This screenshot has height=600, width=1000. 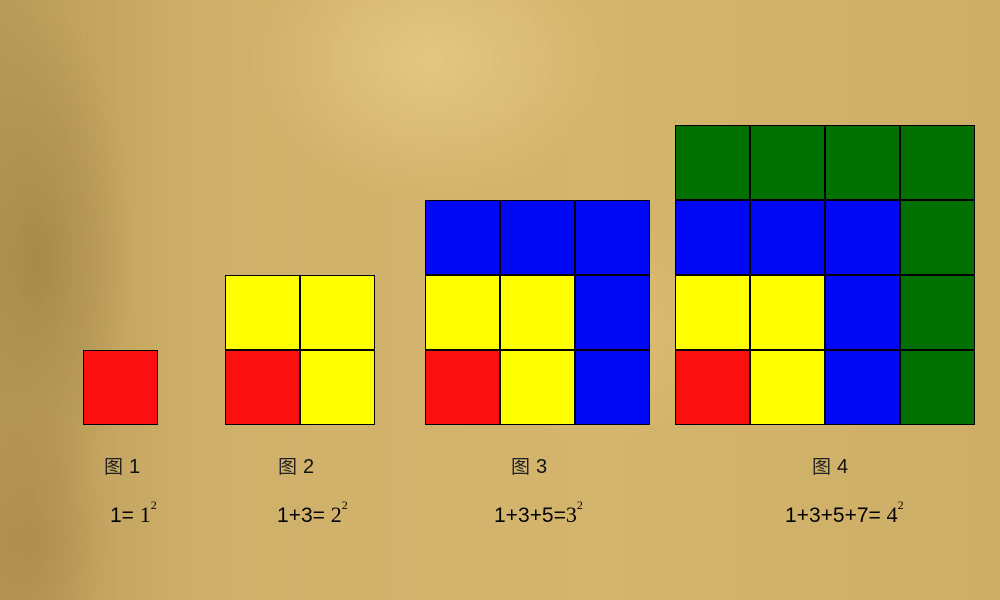 I want to click on figure-1-equation: 1= 12, so click(x=133, y=512).